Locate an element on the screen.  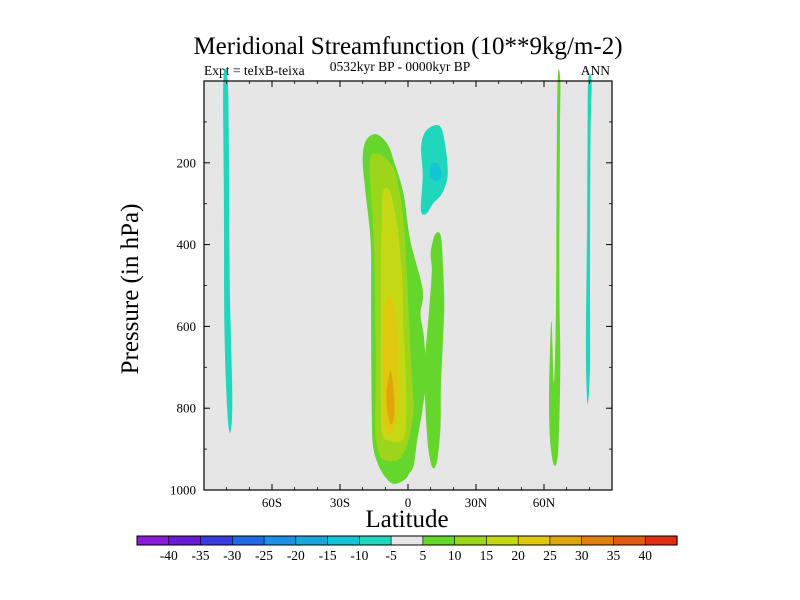
colorbar-label: 35 is located at coordinates (614, 555).